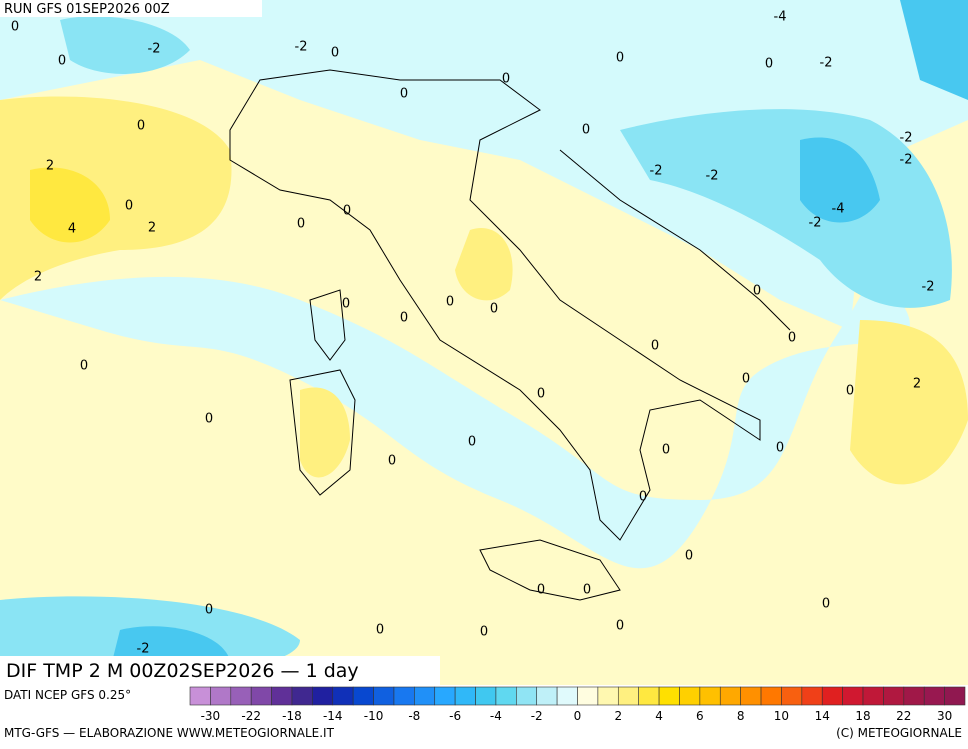  Describe the element at coordinates (220, 671) in the screenshot. I see `footer-title-box` at that location.